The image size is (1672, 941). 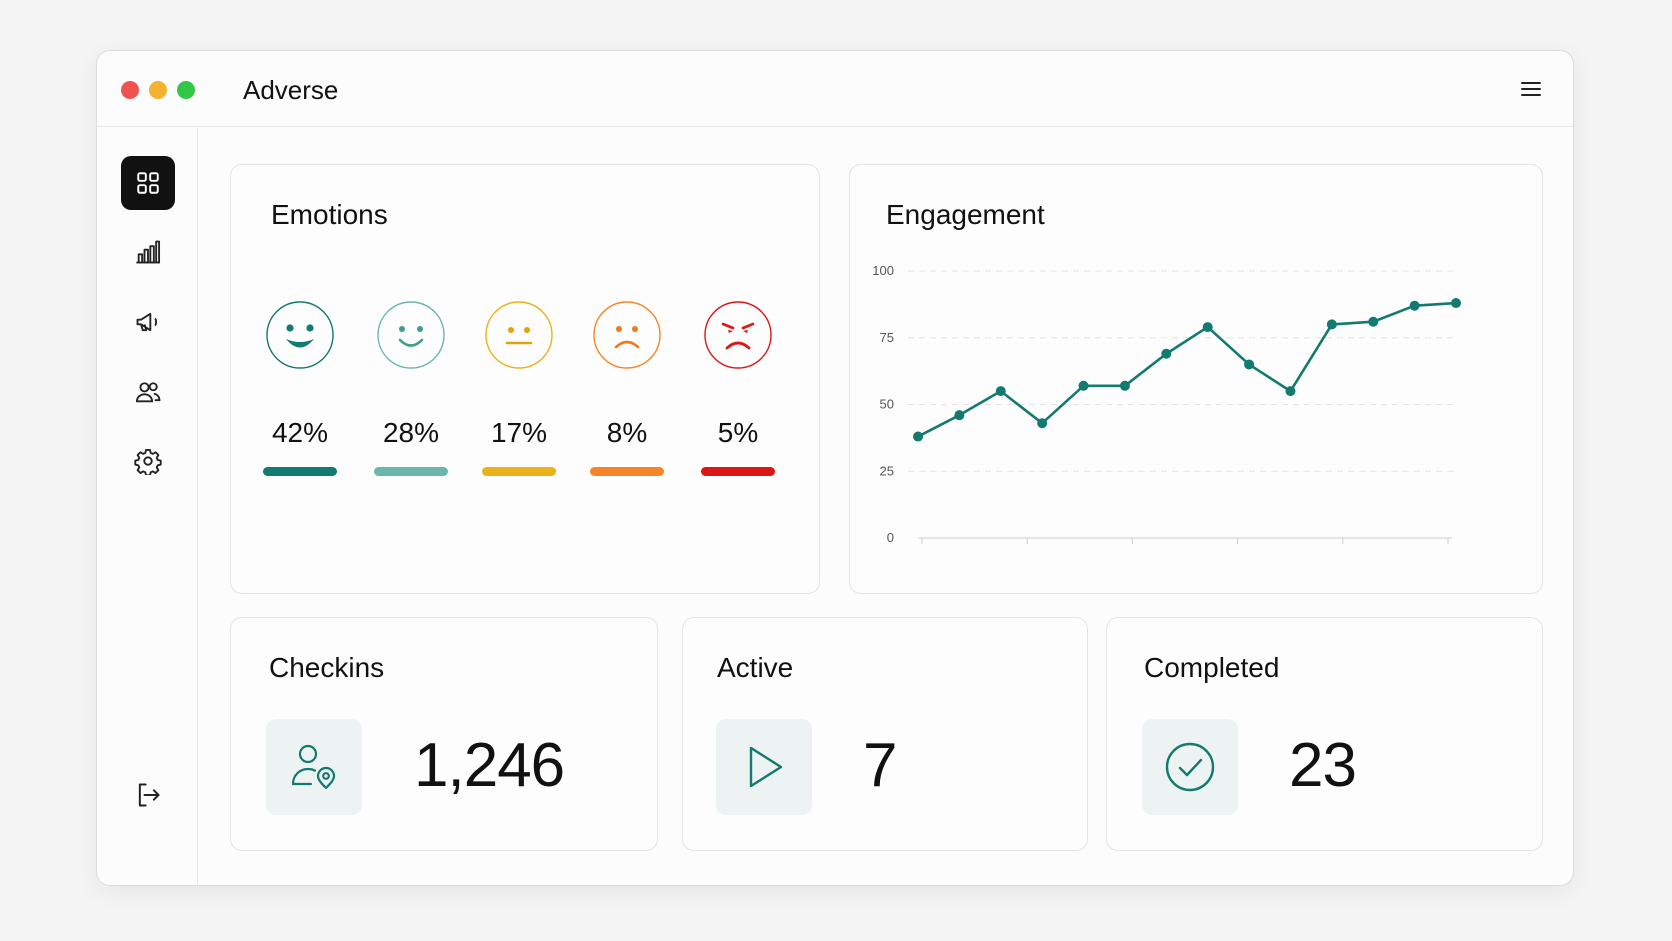 I want to click on bar-chart-icon, so click(x=148, y=252).